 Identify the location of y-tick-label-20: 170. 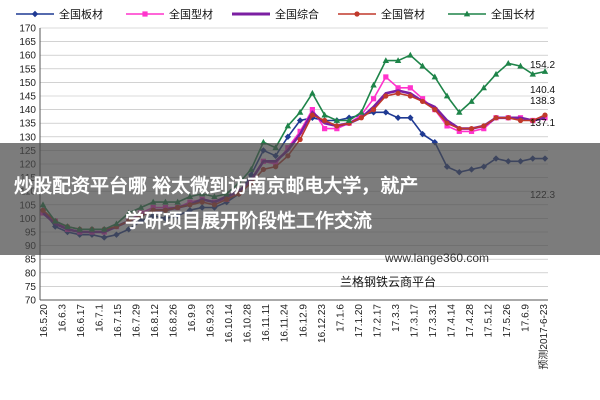
(27, 29).